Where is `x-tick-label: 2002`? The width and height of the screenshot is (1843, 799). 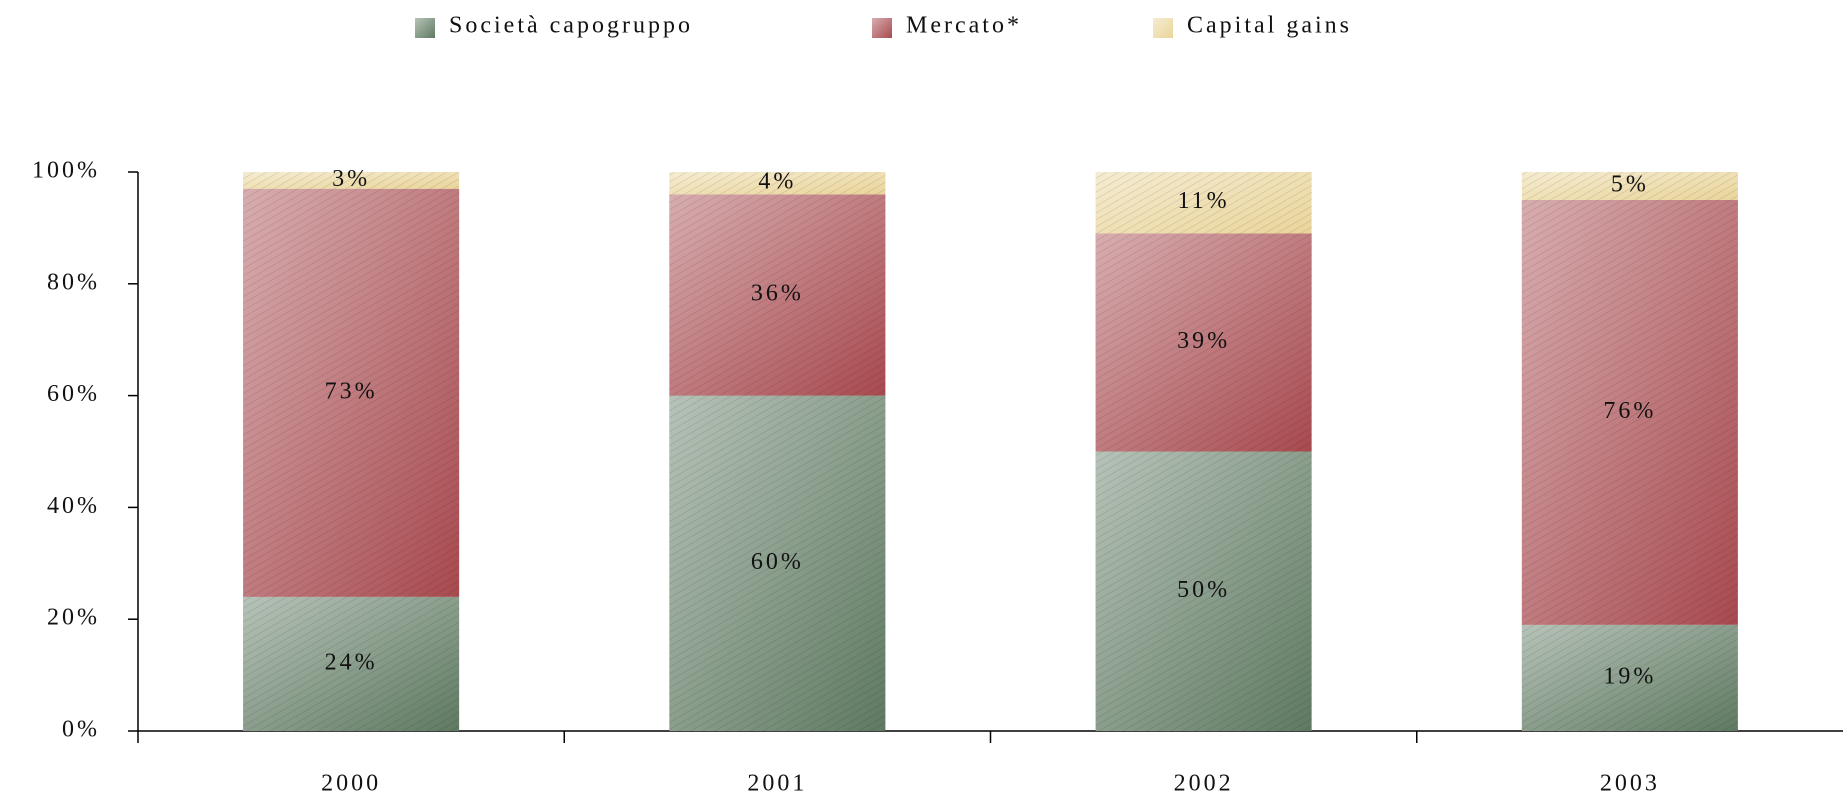
x-tick-label: 2002 is located at coordinates (1204, 784).